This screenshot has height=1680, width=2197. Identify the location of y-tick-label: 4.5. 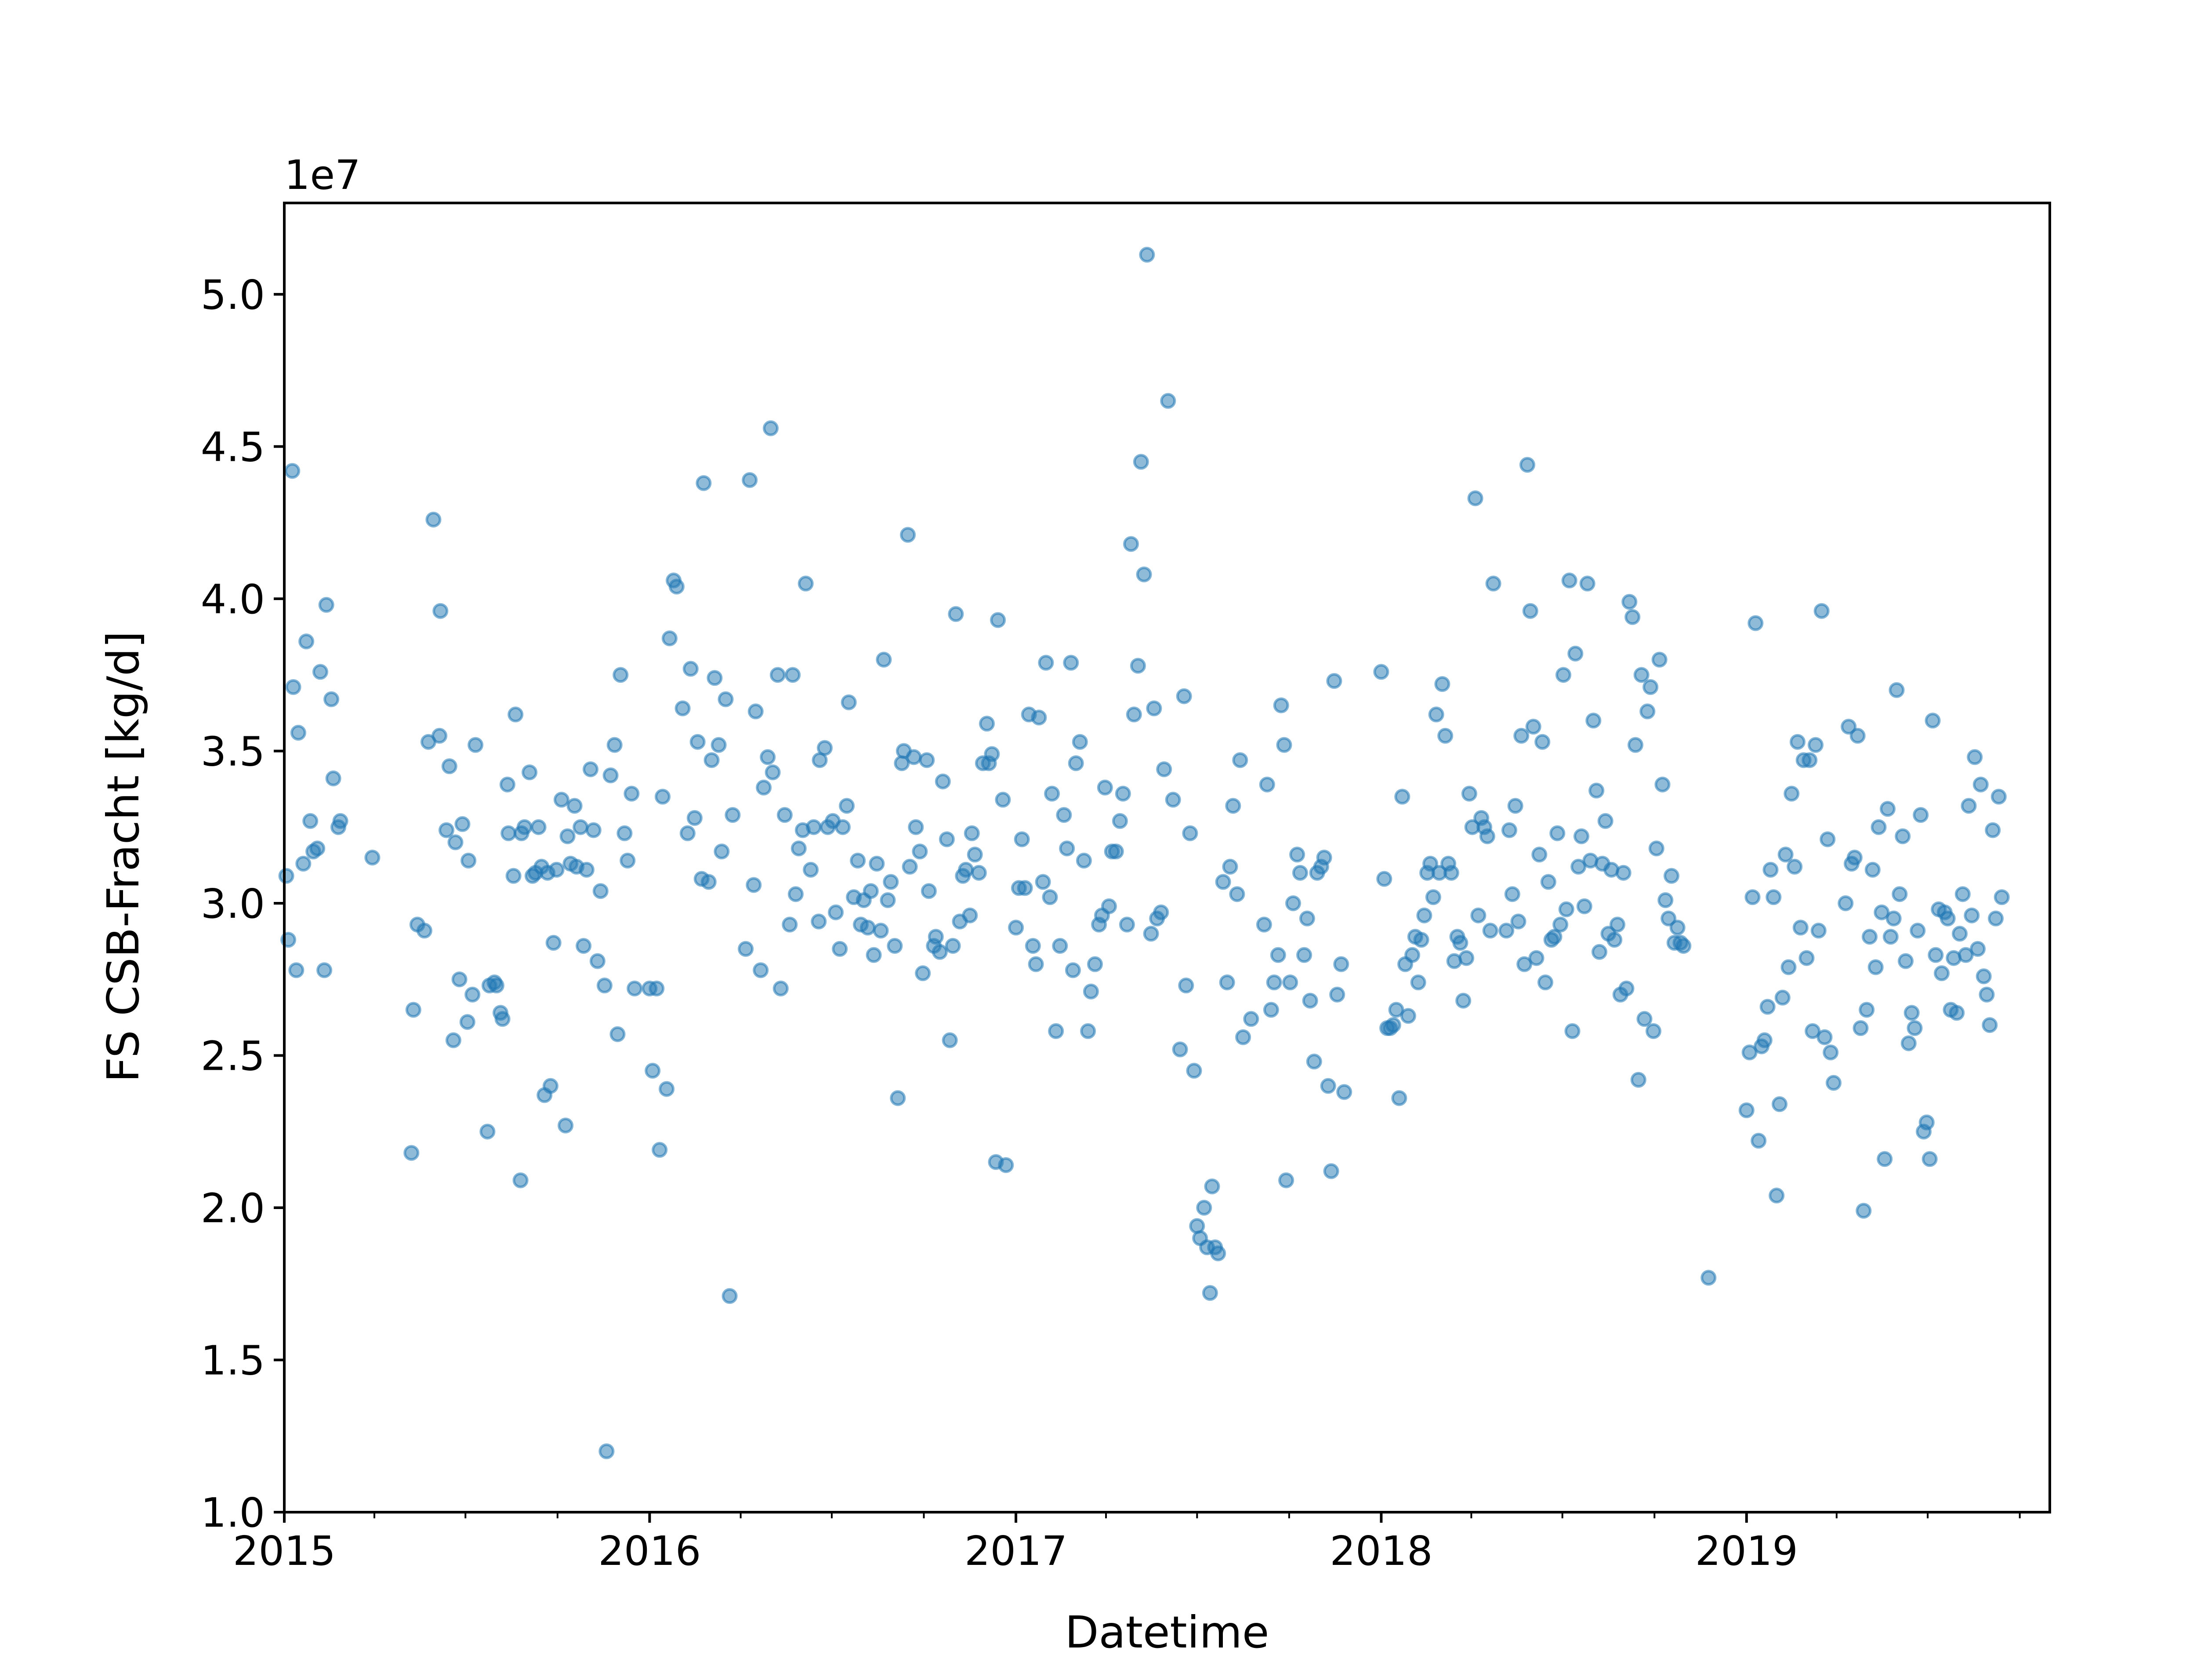
(233, 447).